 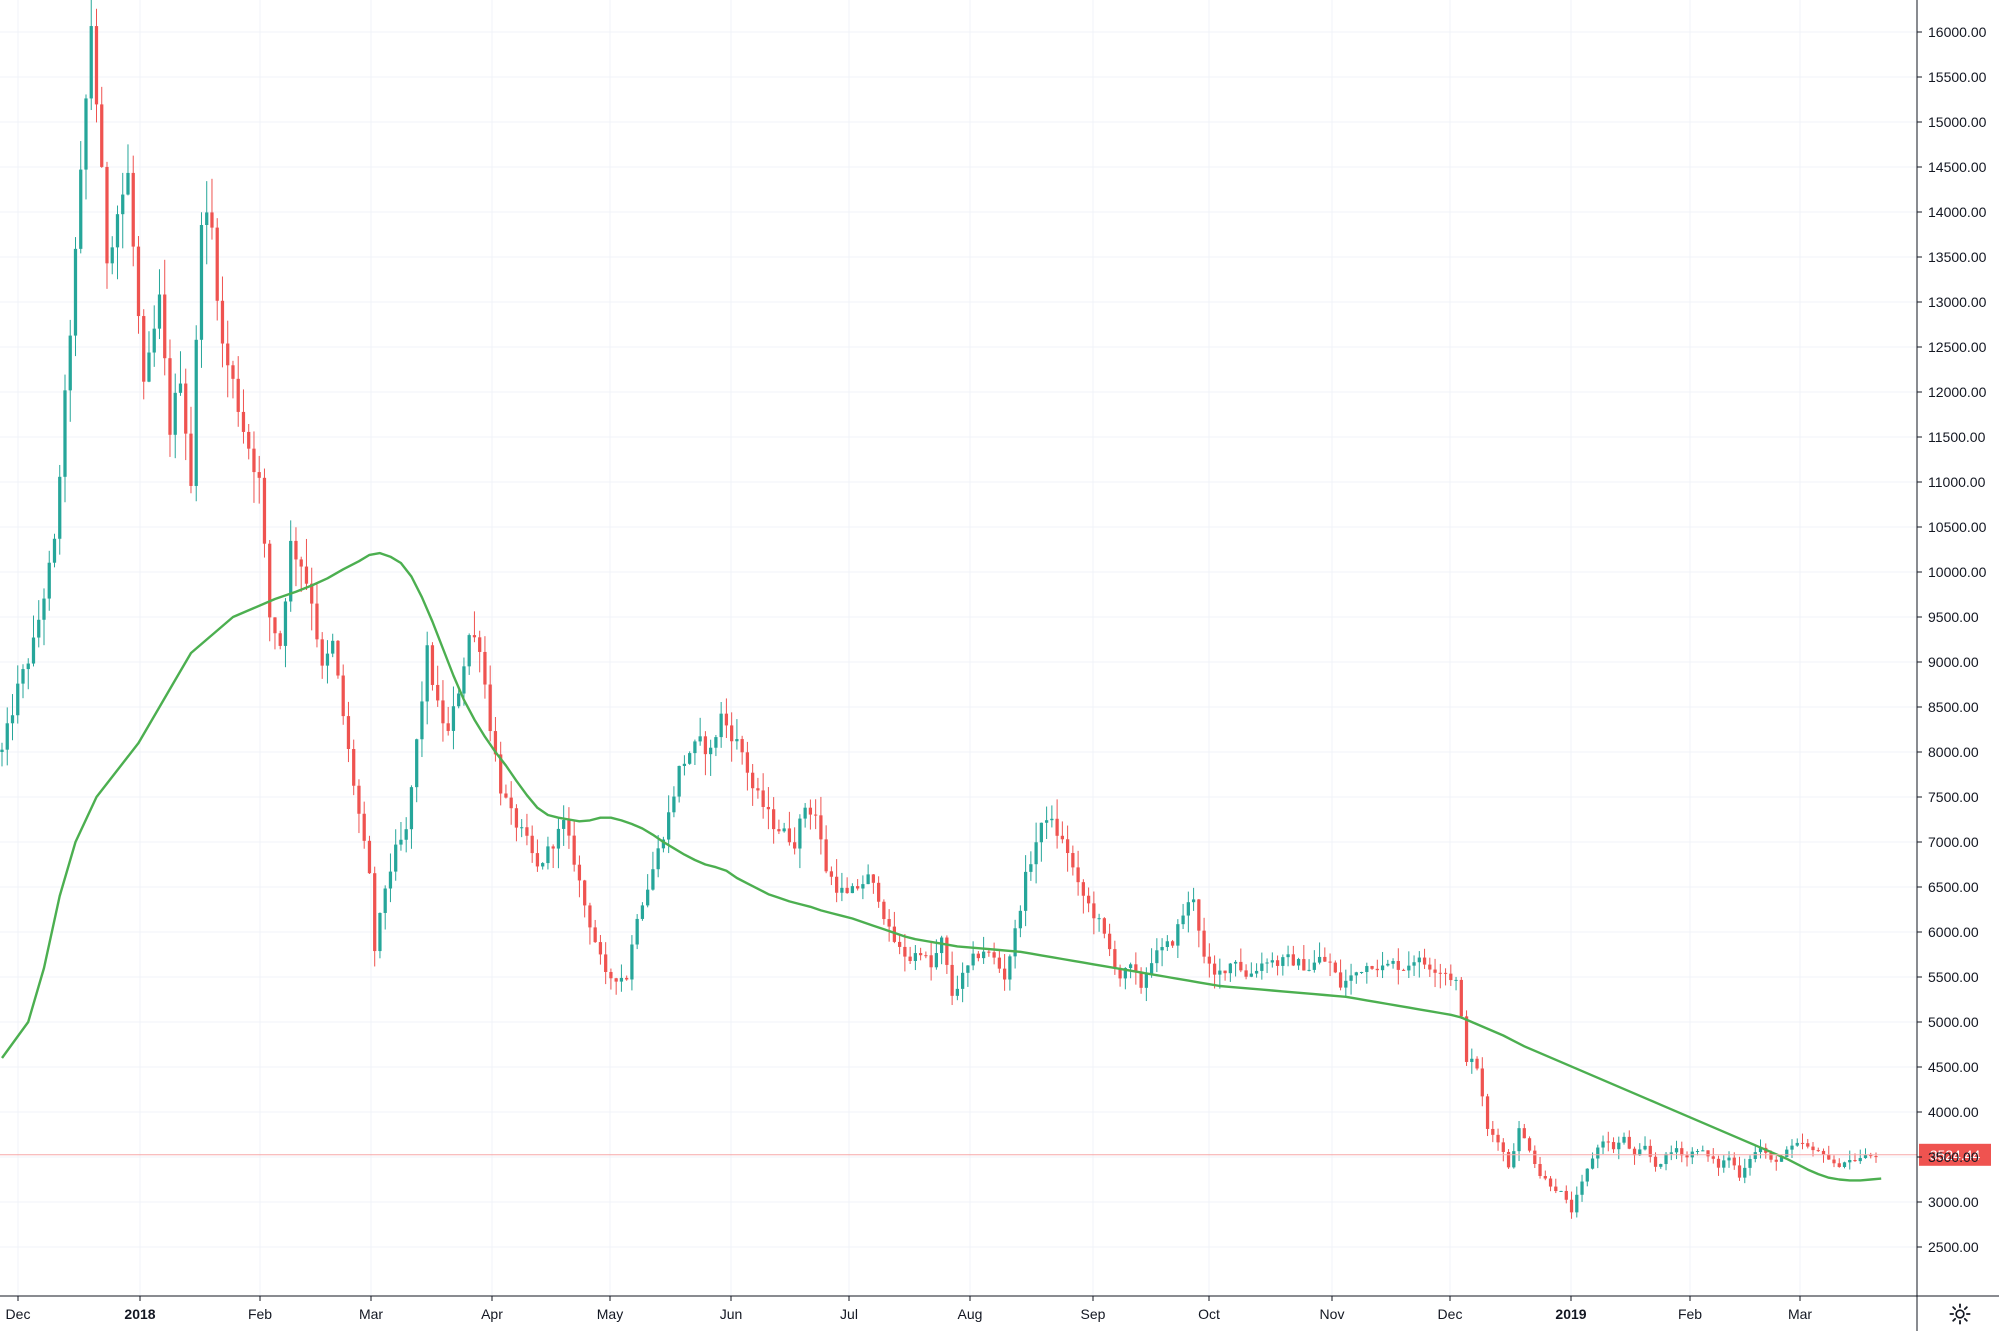 I want to click on price-tick-label: 8000.00, so click(x=1953, y=752).